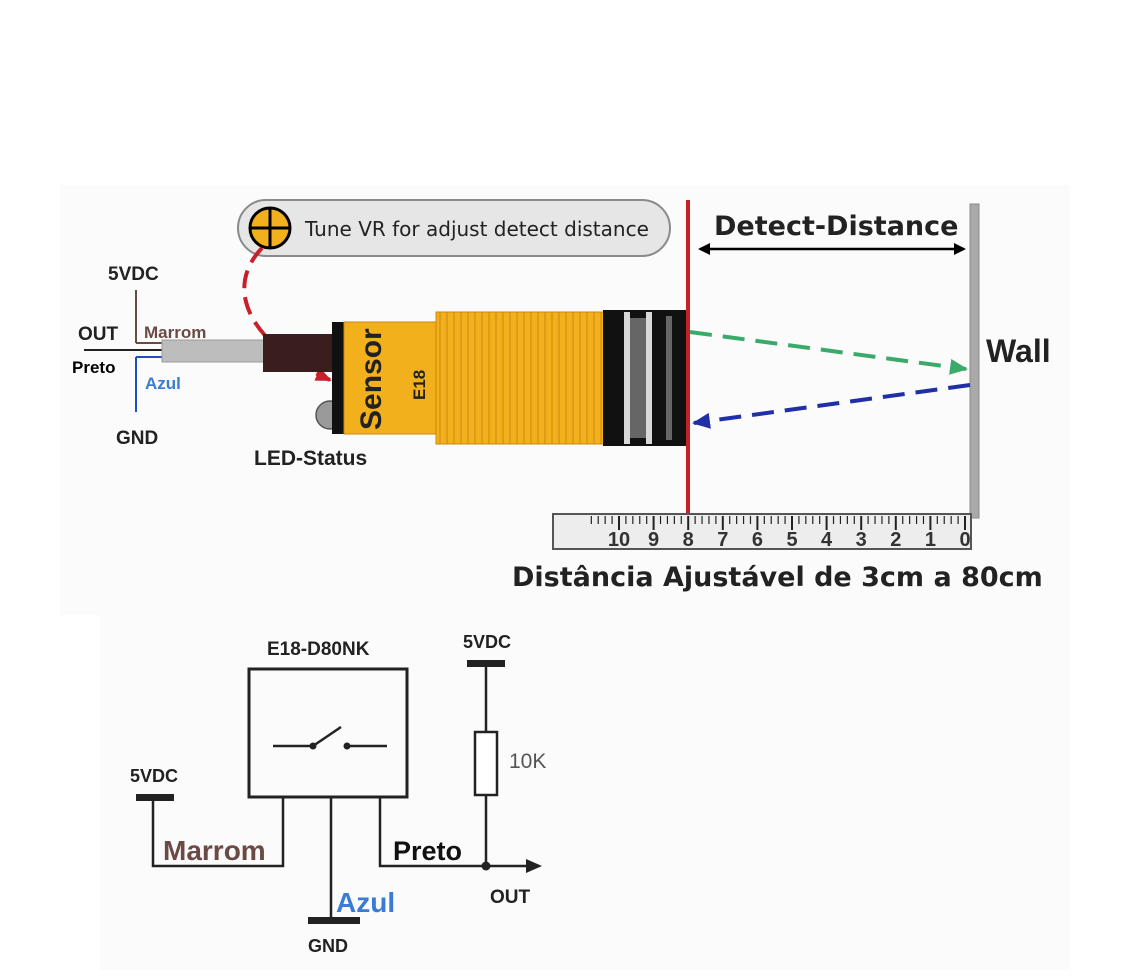  I want to click on cable-gland, so click(299, 353).